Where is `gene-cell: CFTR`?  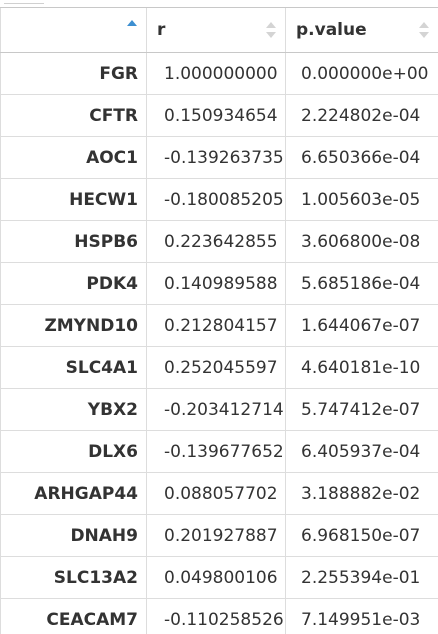 gene-cell: CFTR is located at coordinates (74, 116).